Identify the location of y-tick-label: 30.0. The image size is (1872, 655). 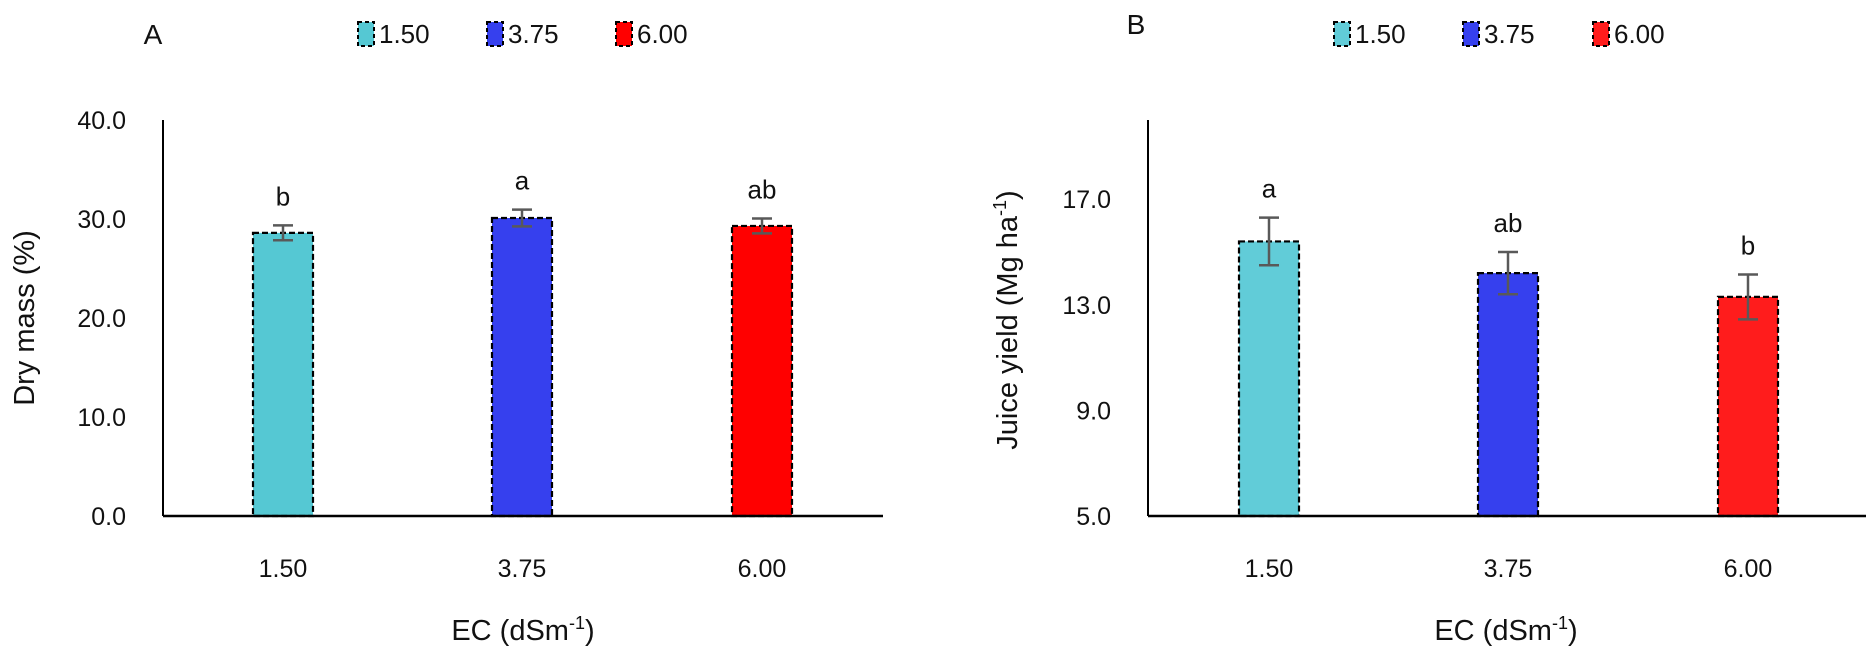
(101, 220).